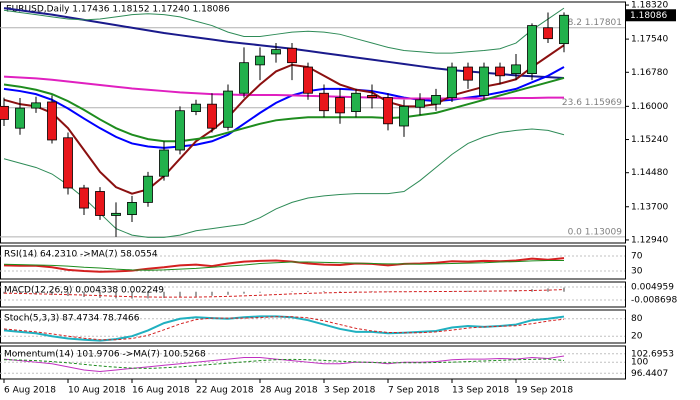 This screenshot has width=700, height=400. Describe the element at coordinates (97, 391) in the screenshot. I see `x-tick-label: 10 Aug 2018` at that location.